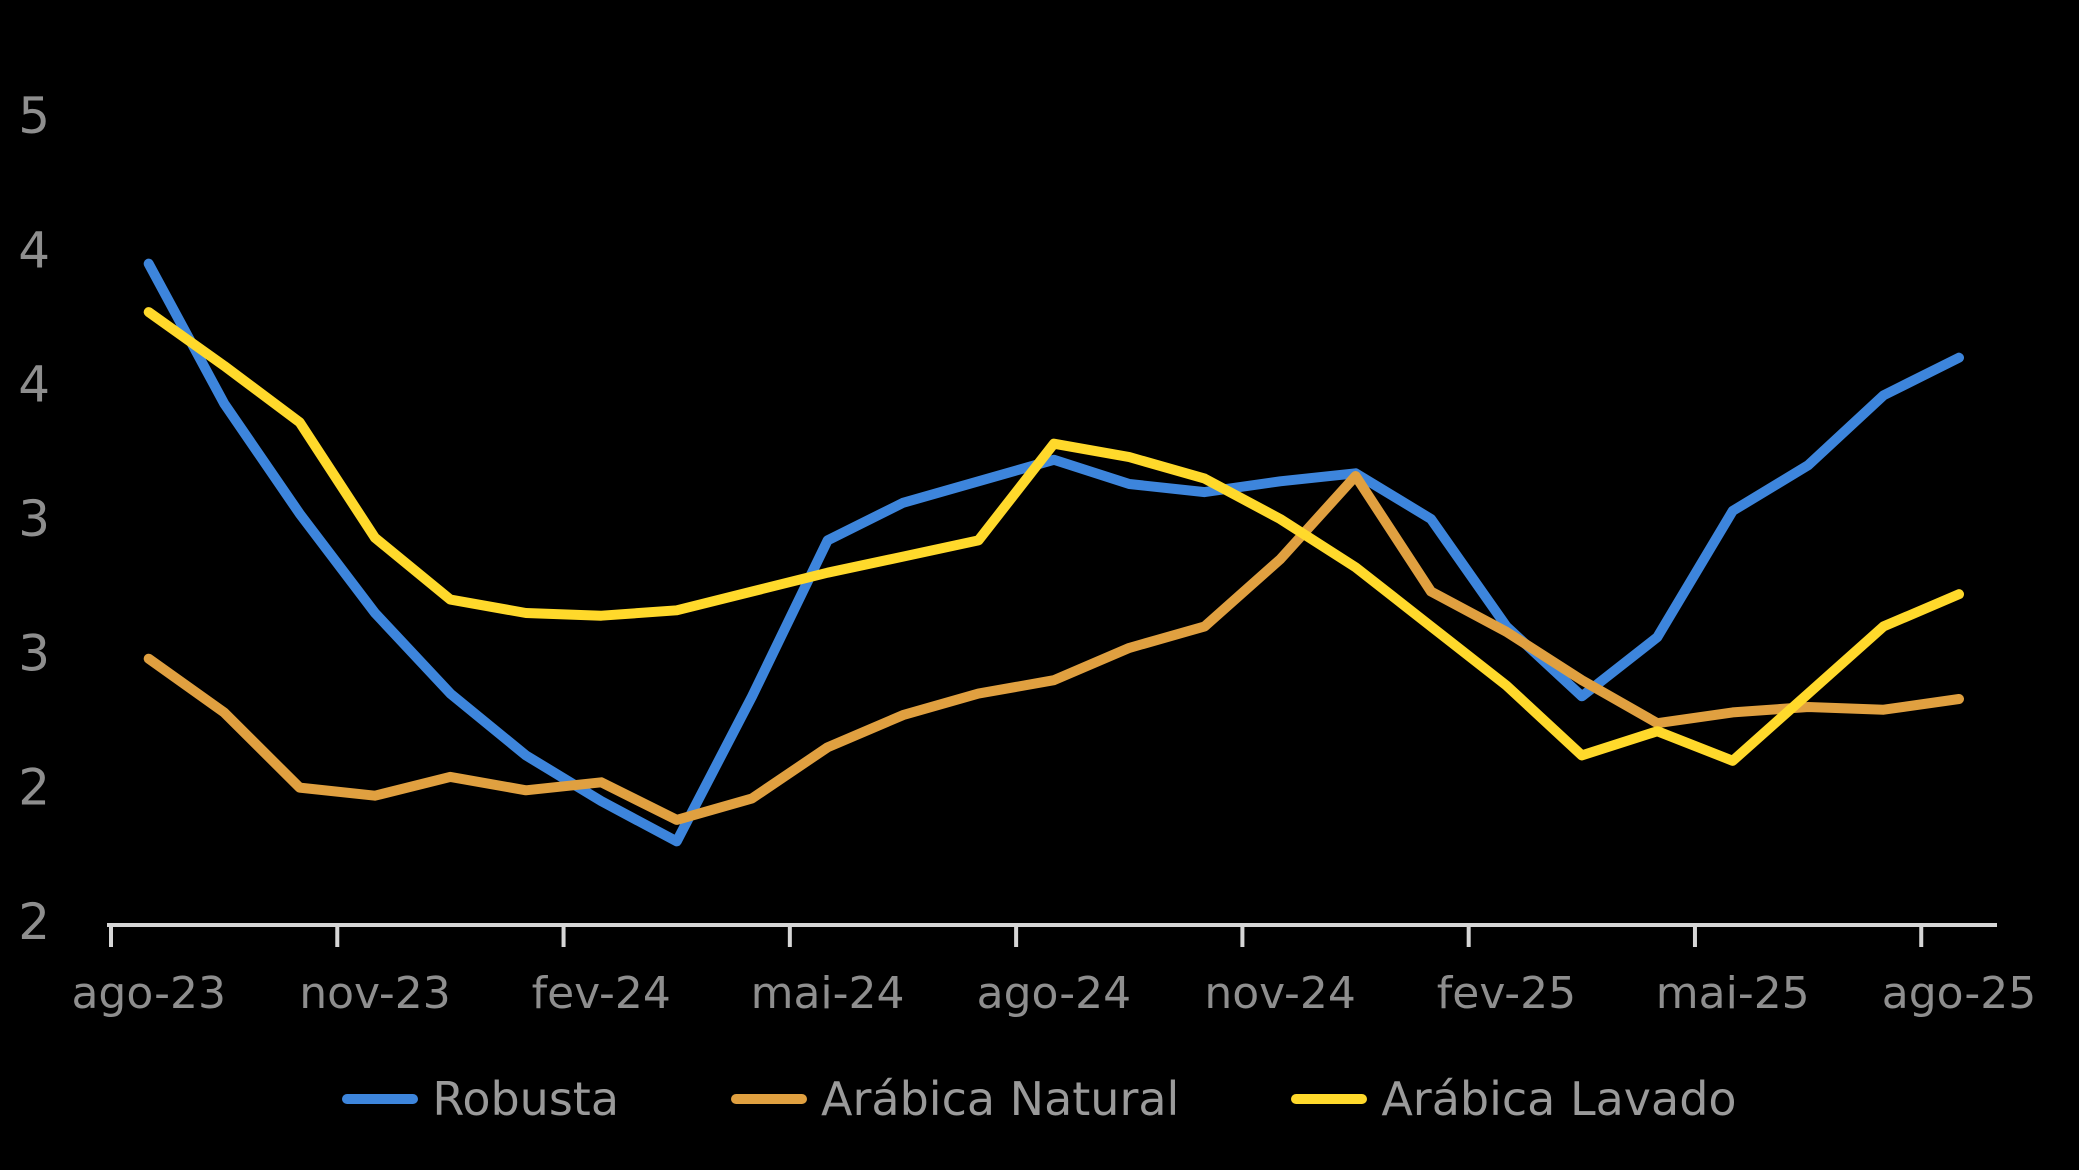  I want to click on legend-item-ar-bica-natural: Arábica Natural, so click(955, 1099).